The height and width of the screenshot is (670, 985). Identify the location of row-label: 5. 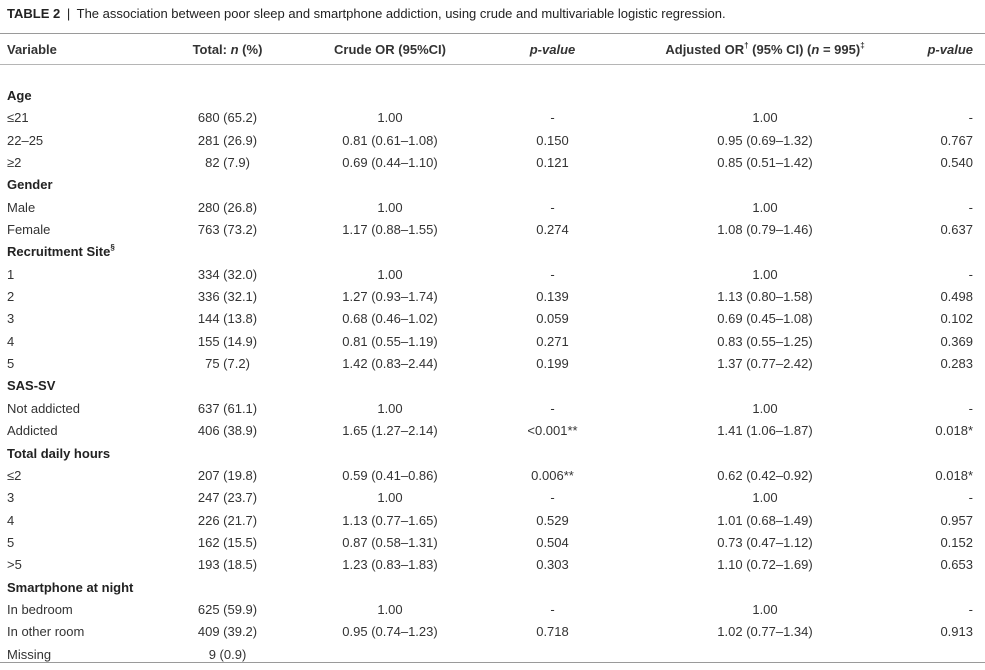
(11, 364).